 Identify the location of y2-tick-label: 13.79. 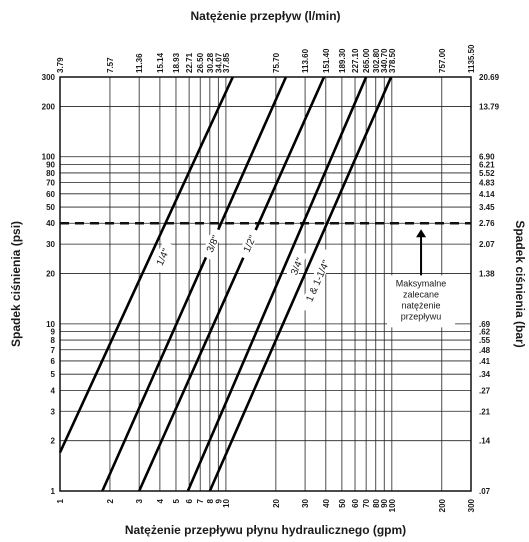
(489, 106).